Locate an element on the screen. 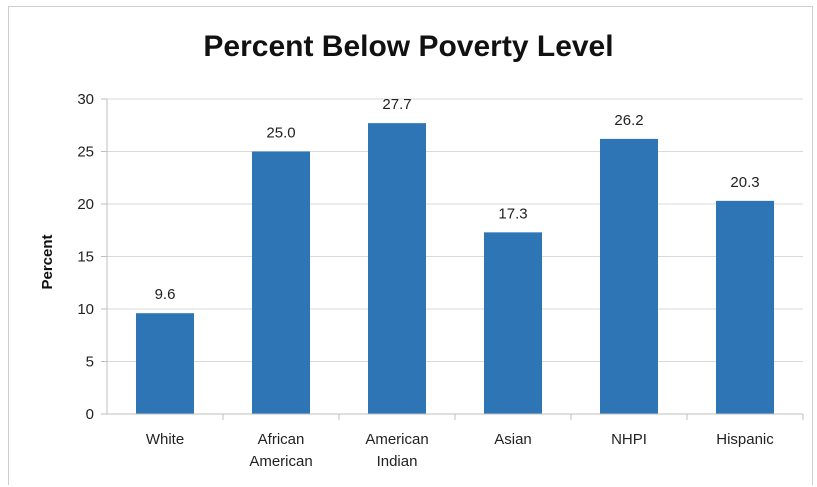 Image resolution: width=817 pixels, height=487 pixels. category-label-line: Indian is located at coordinates (397, 461).